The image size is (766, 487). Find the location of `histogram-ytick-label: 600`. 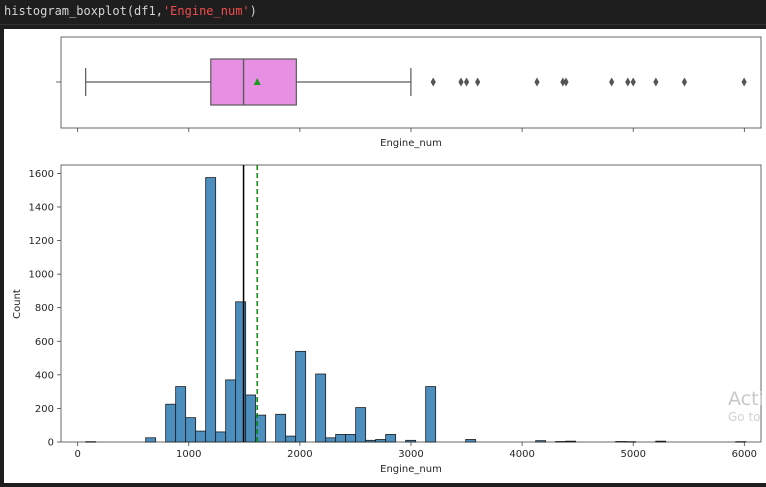

histogram-ytick-label: 600 is located at coordinates (44, 342).